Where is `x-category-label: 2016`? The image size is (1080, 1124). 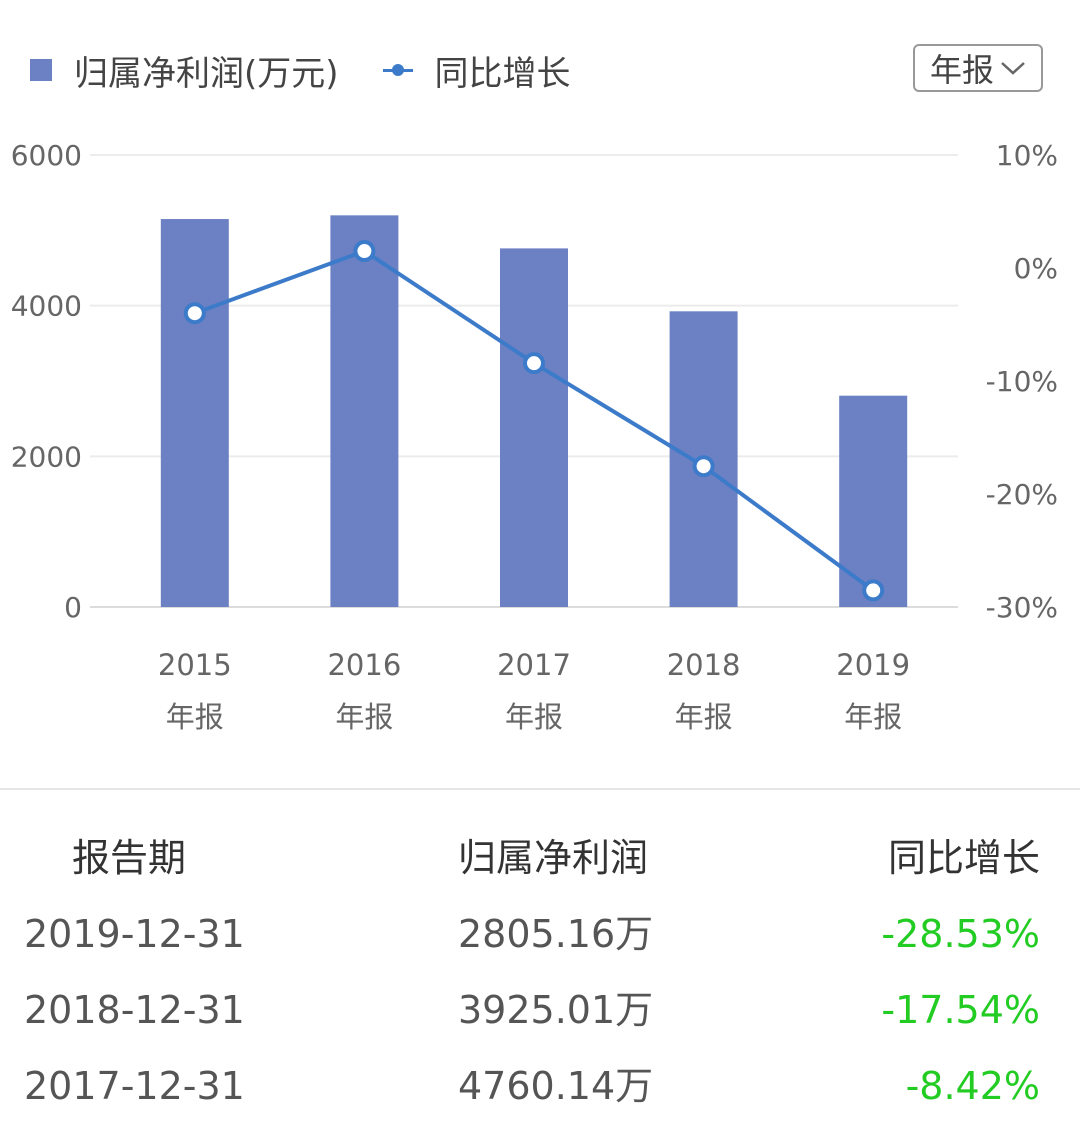
x-category-label: 2016 is located at coordinates (364, 665).